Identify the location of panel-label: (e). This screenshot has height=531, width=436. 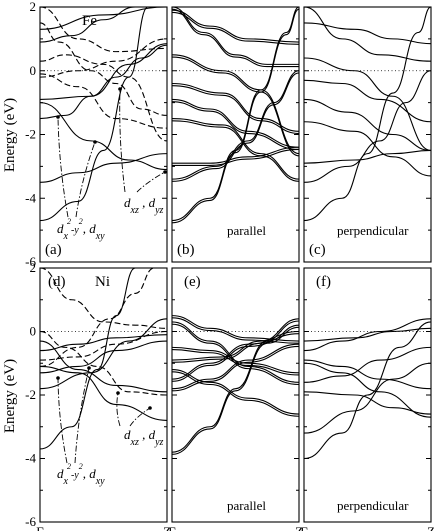
(192, 282).